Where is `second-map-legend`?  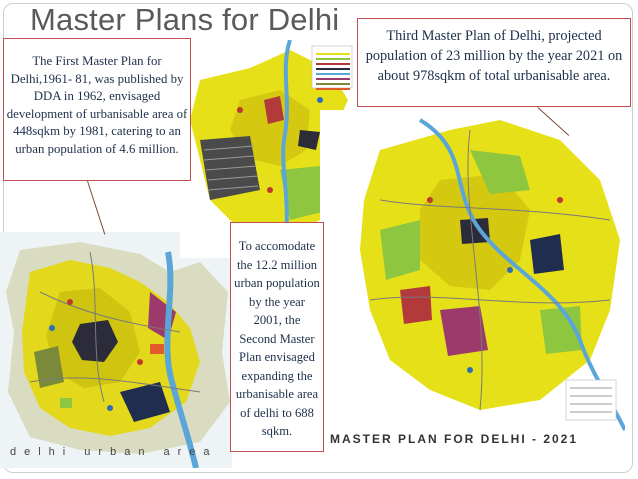 second-map-legend is located at coordinates (333, 71).